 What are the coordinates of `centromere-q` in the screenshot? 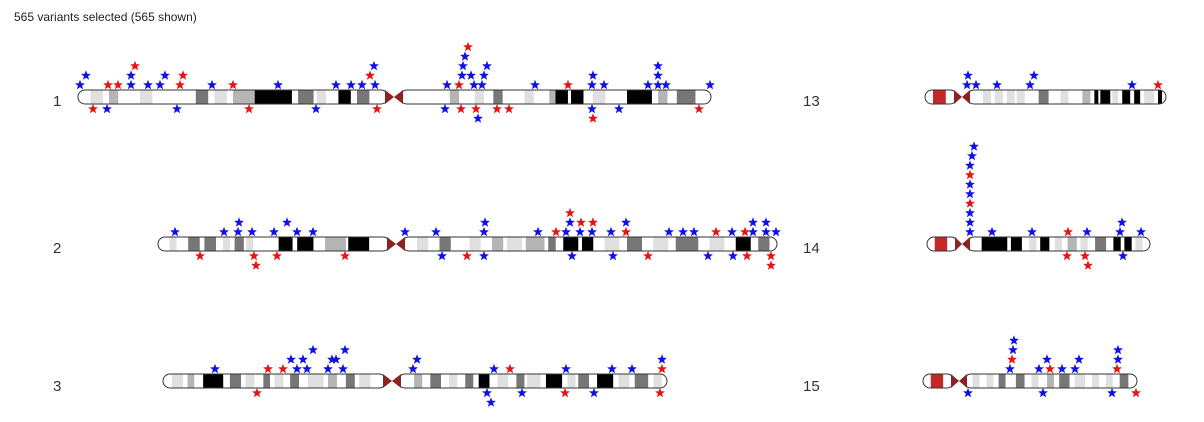 It's located at (963, 381).